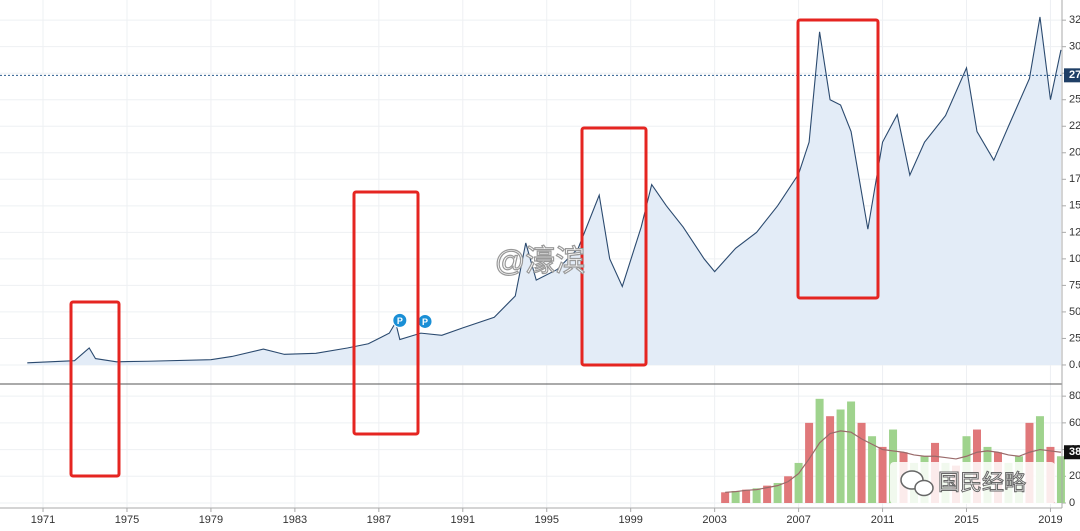 This screenshot has height=531, width=1080. Describe the element at coordinates (1074, 126) in the screenshot. I see `y-tick-label: 2250` at that location.